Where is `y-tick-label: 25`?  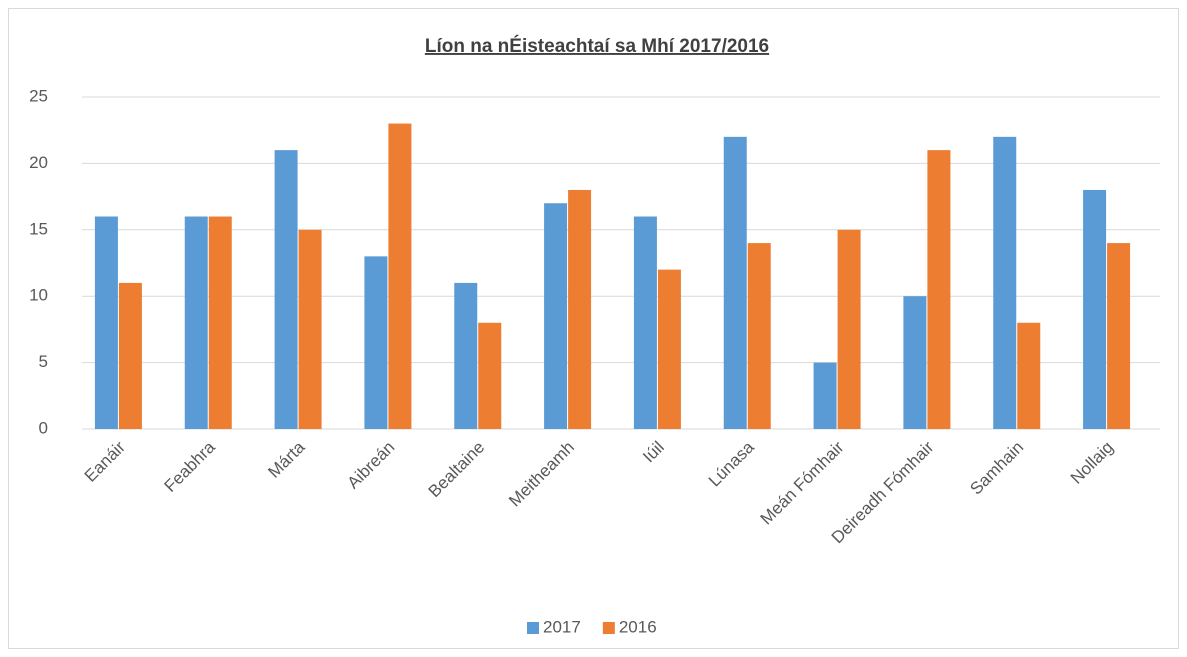 y-tick-label: 25 is located at coordinates (38, 95).